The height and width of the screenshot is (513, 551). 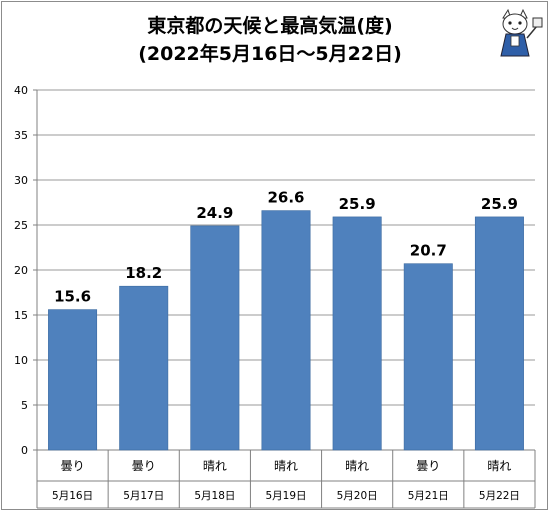 I want to click on y-tick-label: 25, so click(x=21, y=225).